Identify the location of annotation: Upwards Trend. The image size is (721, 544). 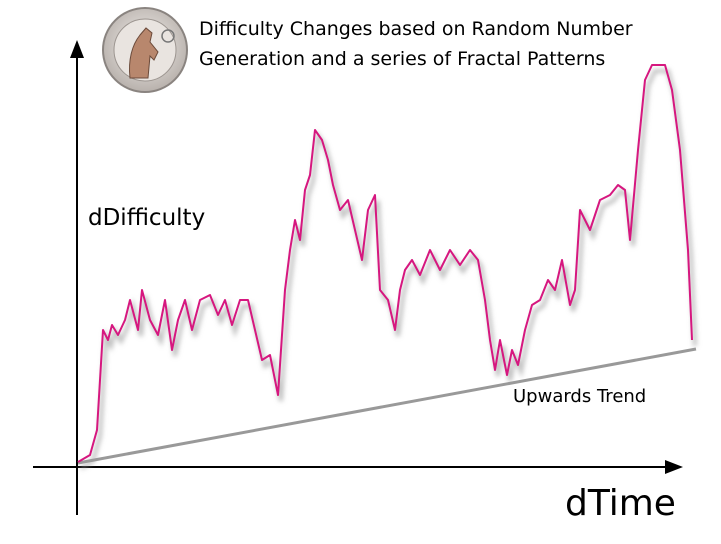
(579, 396).